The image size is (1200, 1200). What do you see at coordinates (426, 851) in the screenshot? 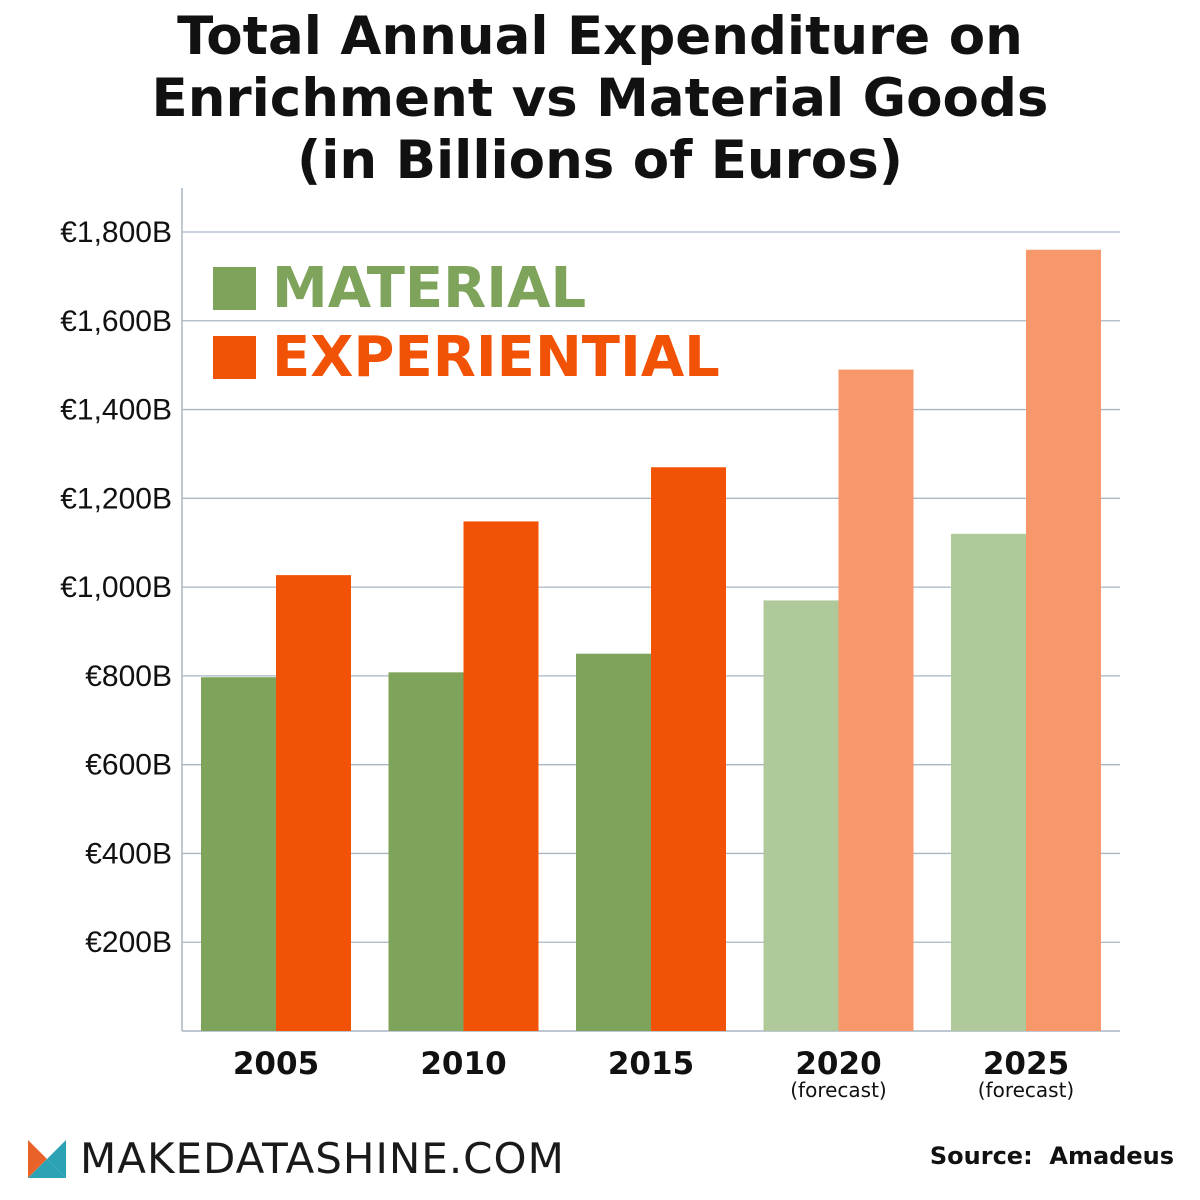
I see `bar-material-2010` at bounding box center [426, 851].